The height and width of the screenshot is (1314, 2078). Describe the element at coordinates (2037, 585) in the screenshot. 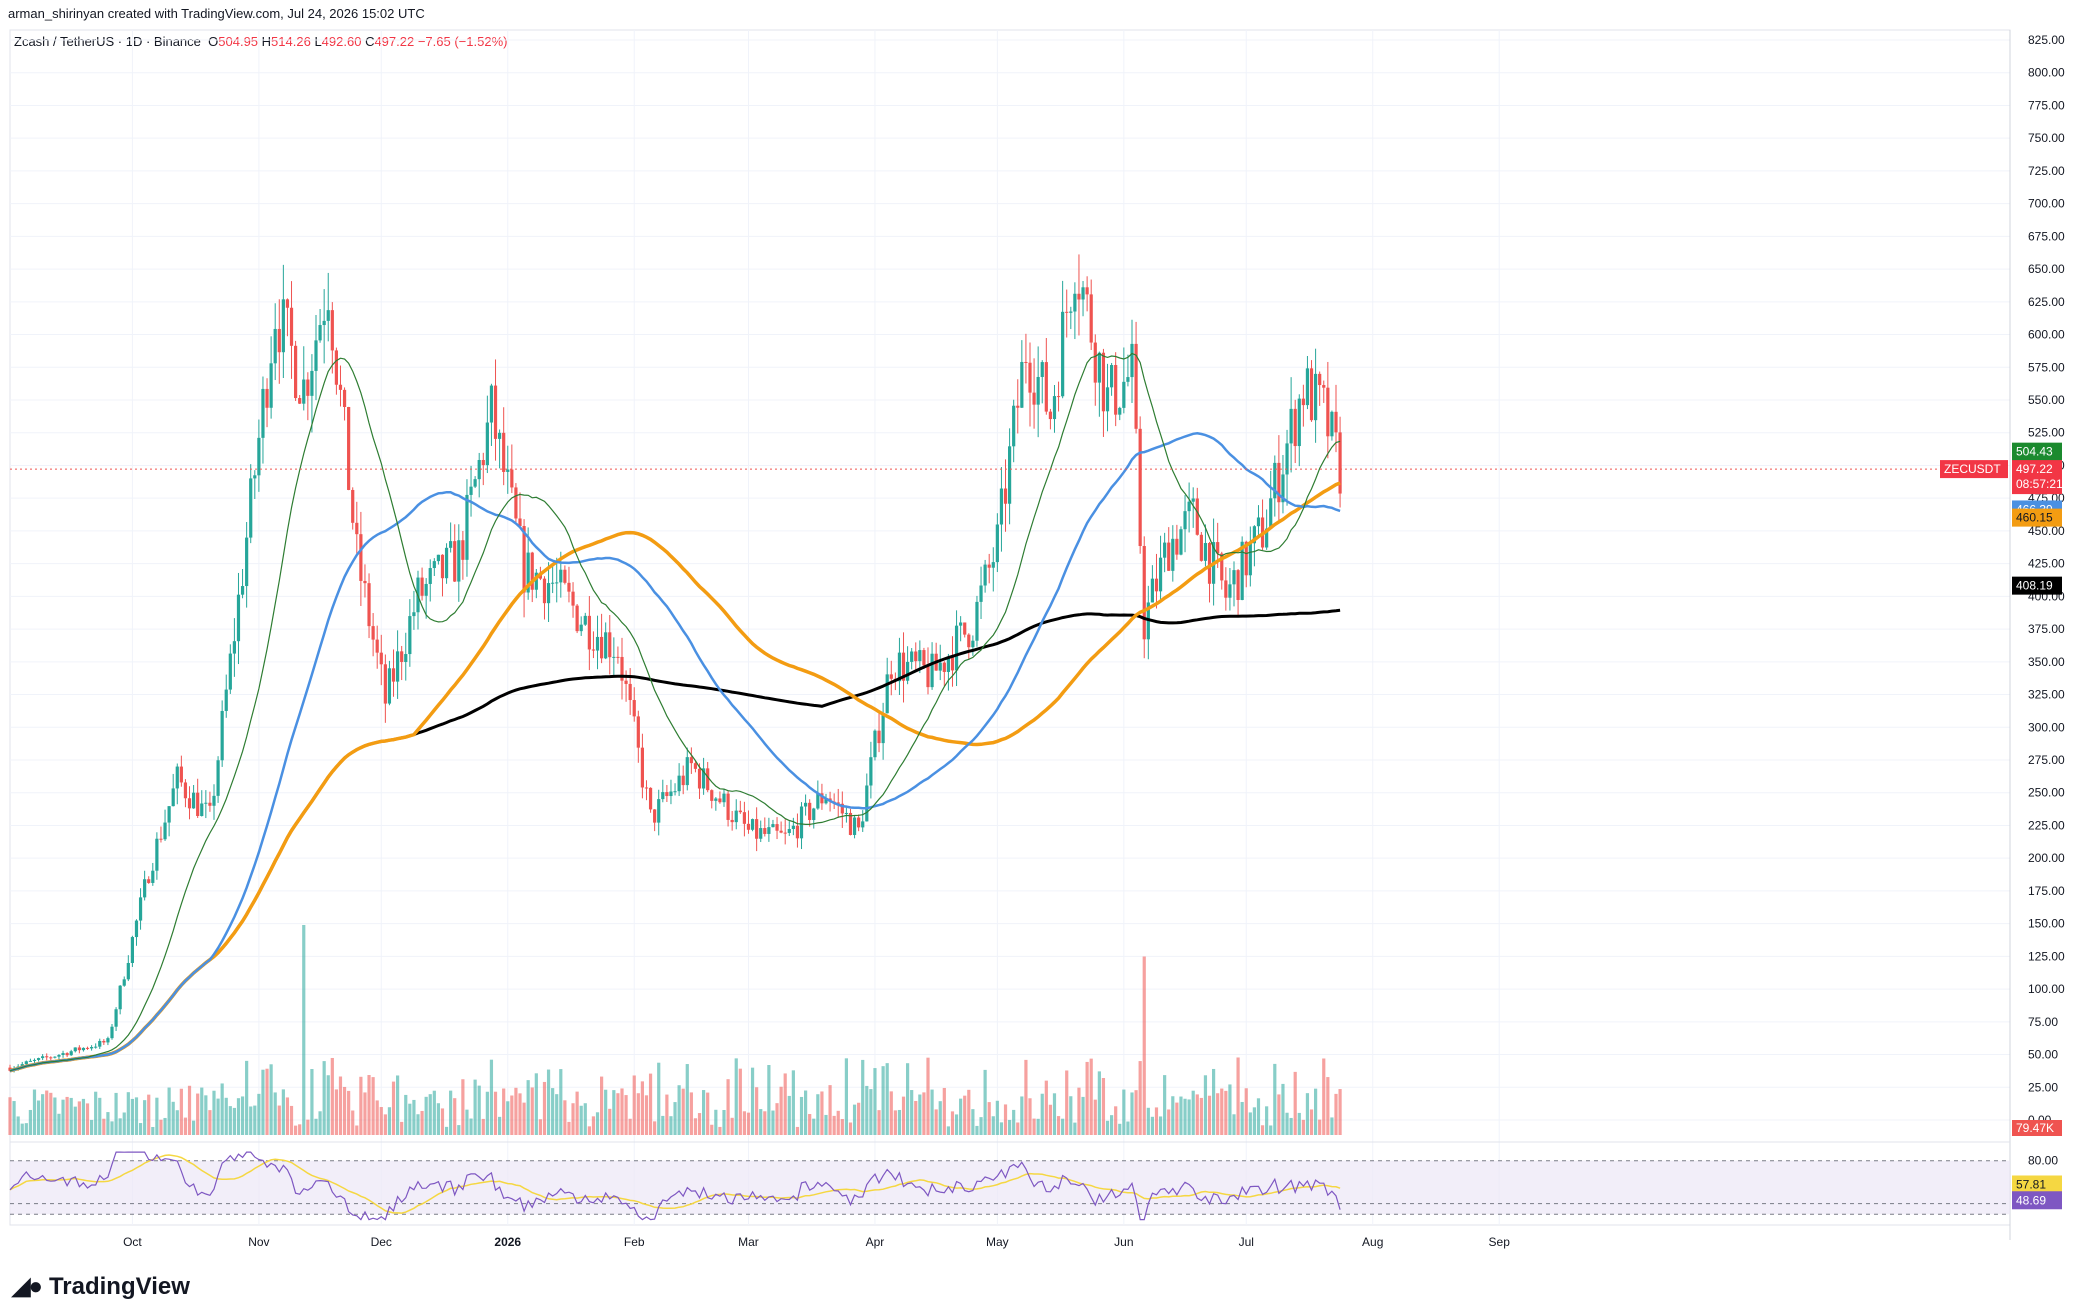

I see `ma-200-tag-bg` at that location.